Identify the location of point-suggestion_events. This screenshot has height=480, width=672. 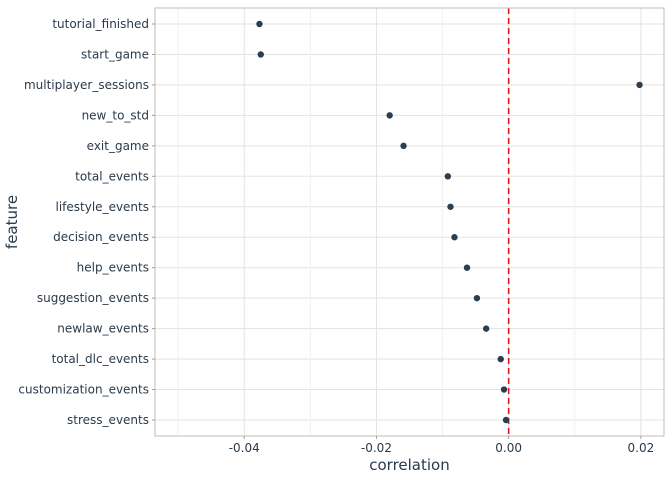
(477, 298).